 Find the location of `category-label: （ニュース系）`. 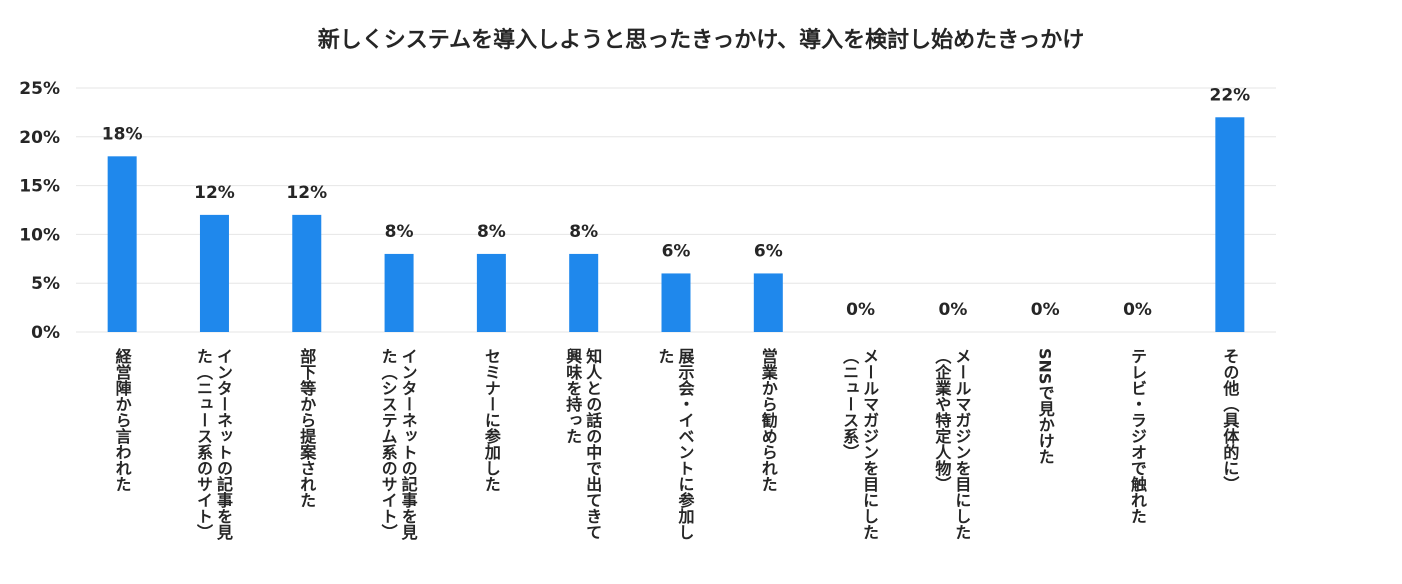

category-label: （ニュース系） is located at coordinates (849, 404).